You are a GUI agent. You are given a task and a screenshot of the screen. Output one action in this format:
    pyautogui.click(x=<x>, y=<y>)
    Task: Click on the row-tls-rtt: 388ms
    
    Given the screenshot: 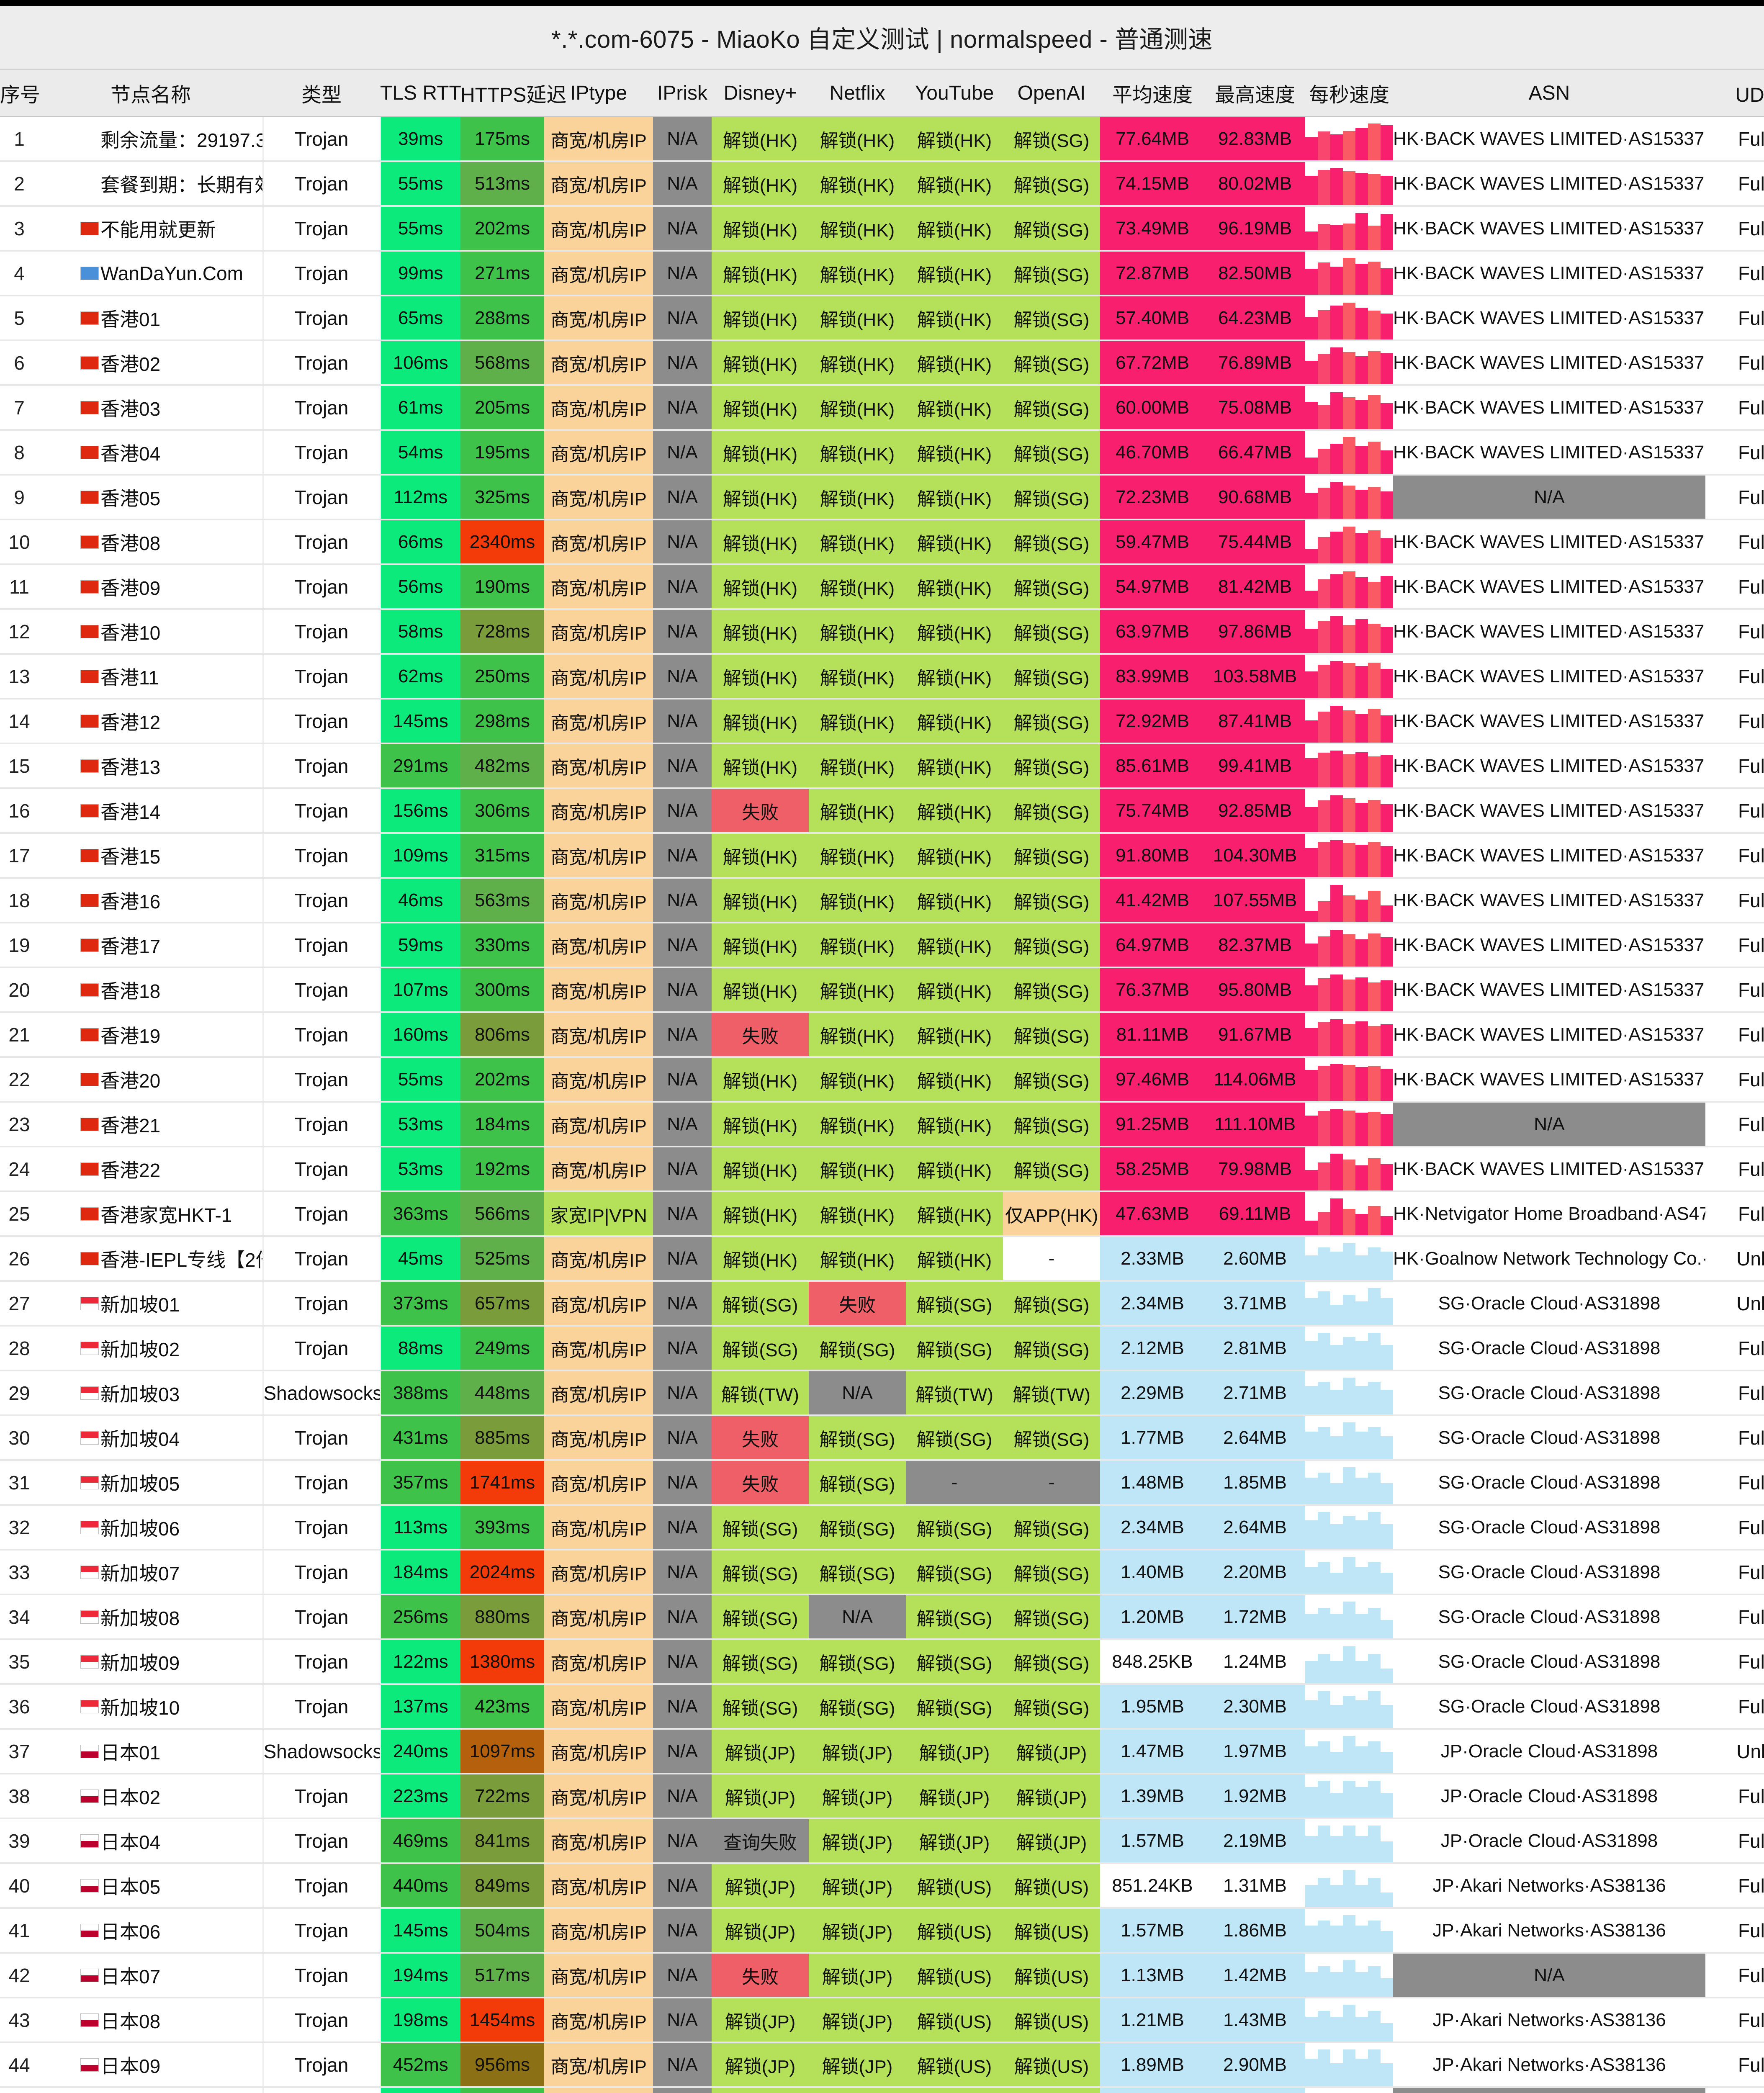 What is the action you would take?
    pyautogui.click(x=420, y=1393)
    